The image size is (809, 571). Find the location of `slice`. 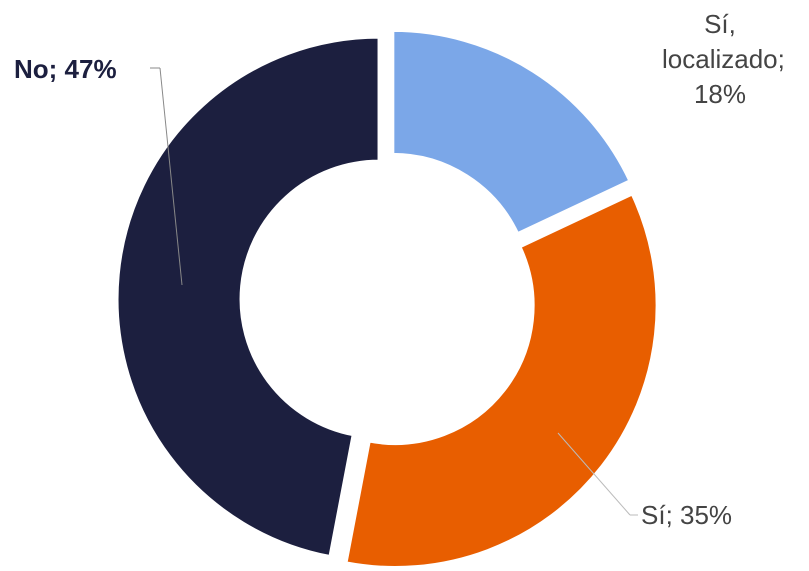

slice is located at coordinates (511, 132).